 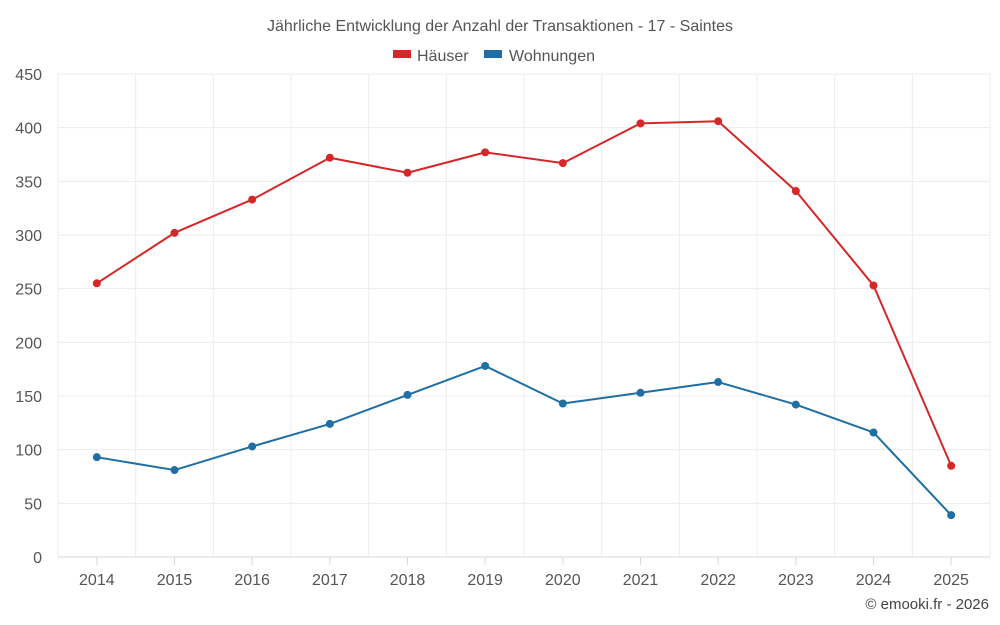 What do you see at coordinates (330, 580) in the screenshot?
I see `x-tick-label: 2017` at bounding box center [330, 580].